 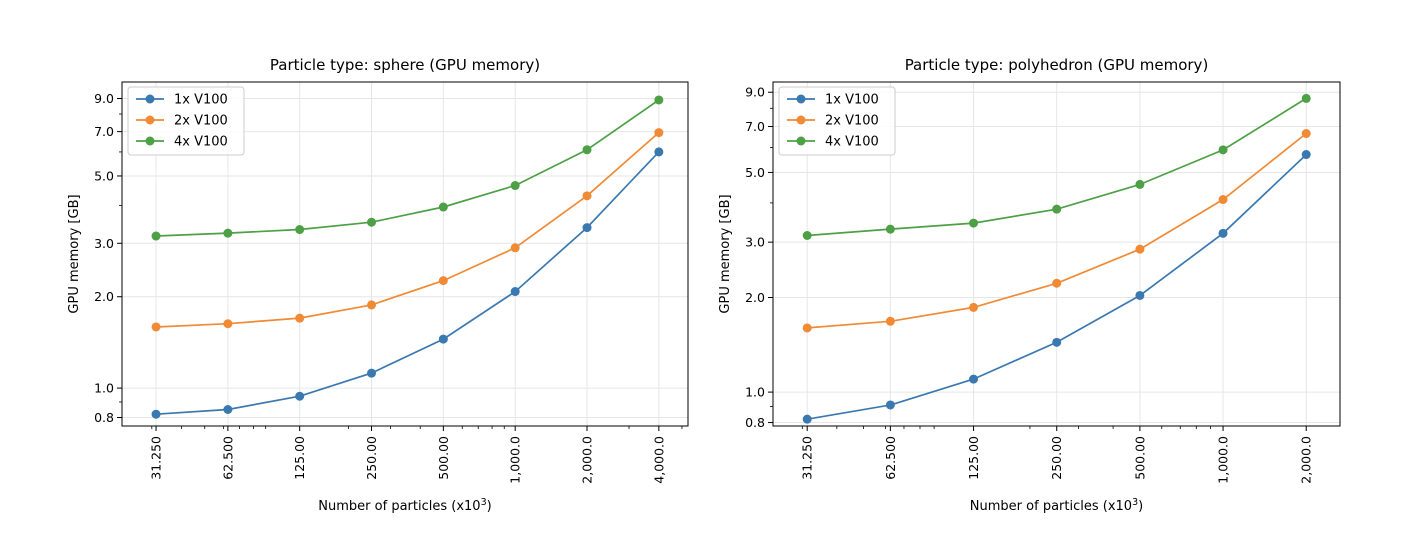 What do you see at coordinates (1223, 460) in the screenshot?
I see `x-tick-label: 1,000.0` at bounding box center [1223, 460].